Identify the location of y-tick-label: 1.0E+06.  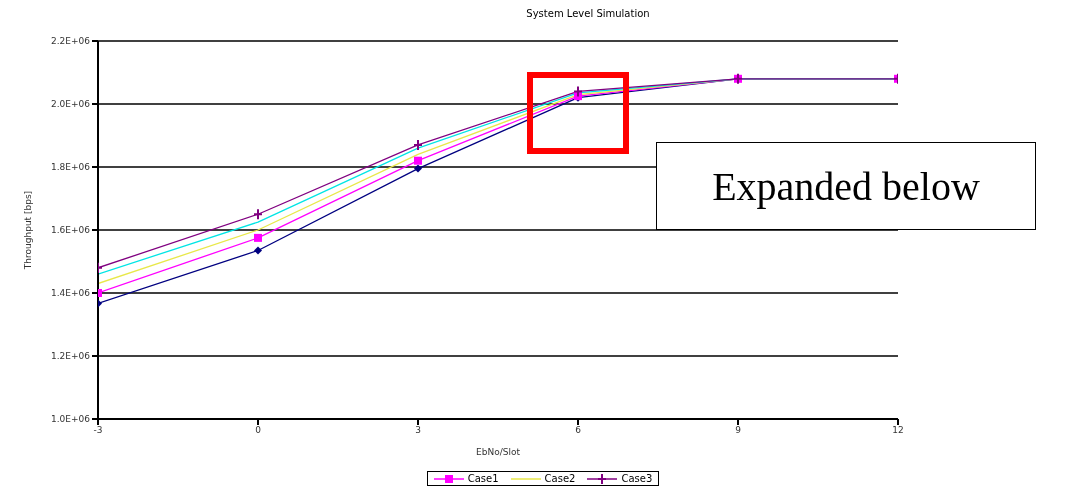
(71, 419).